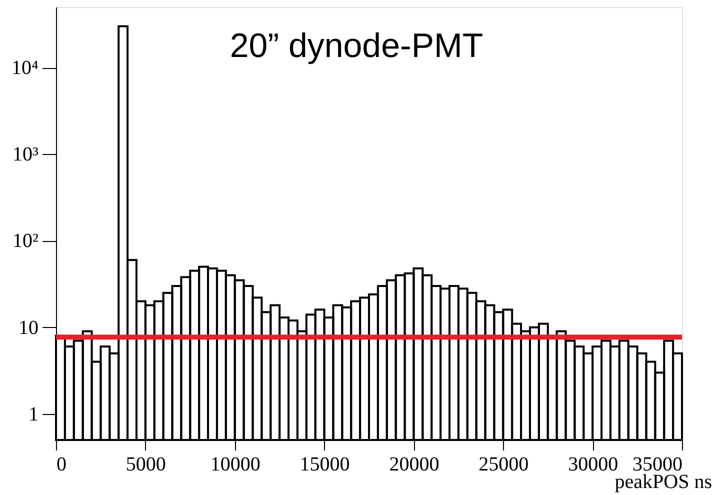 This screenshot has height=495, width=714. Describe the element at coordinates (61, 465) in the screenshot. I see `x-tick-label: 0` at that location.